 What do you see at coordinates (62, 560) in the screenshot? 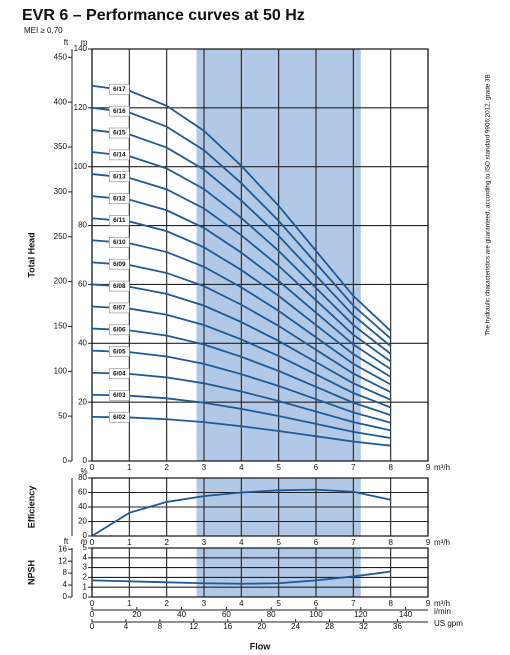
I see `y2-tick-label: 12` at bounding box center [62, 560].